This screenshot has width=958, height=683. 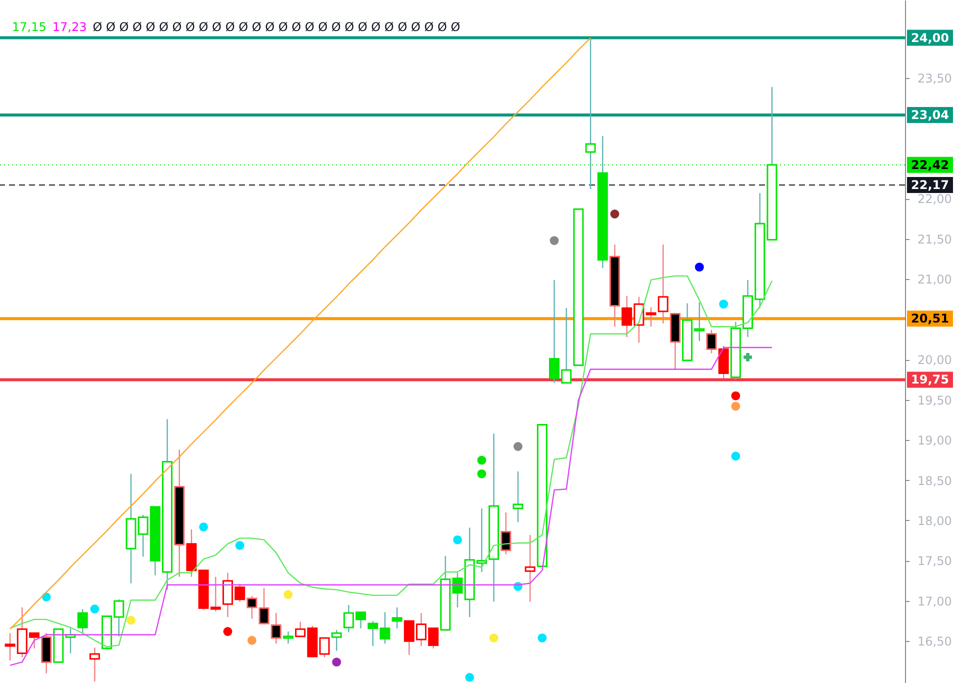 What do you see at coordinates (930, 319) in the screenshot?
I see `ref-line-label: 20,51` at bounding box center [930, 319].